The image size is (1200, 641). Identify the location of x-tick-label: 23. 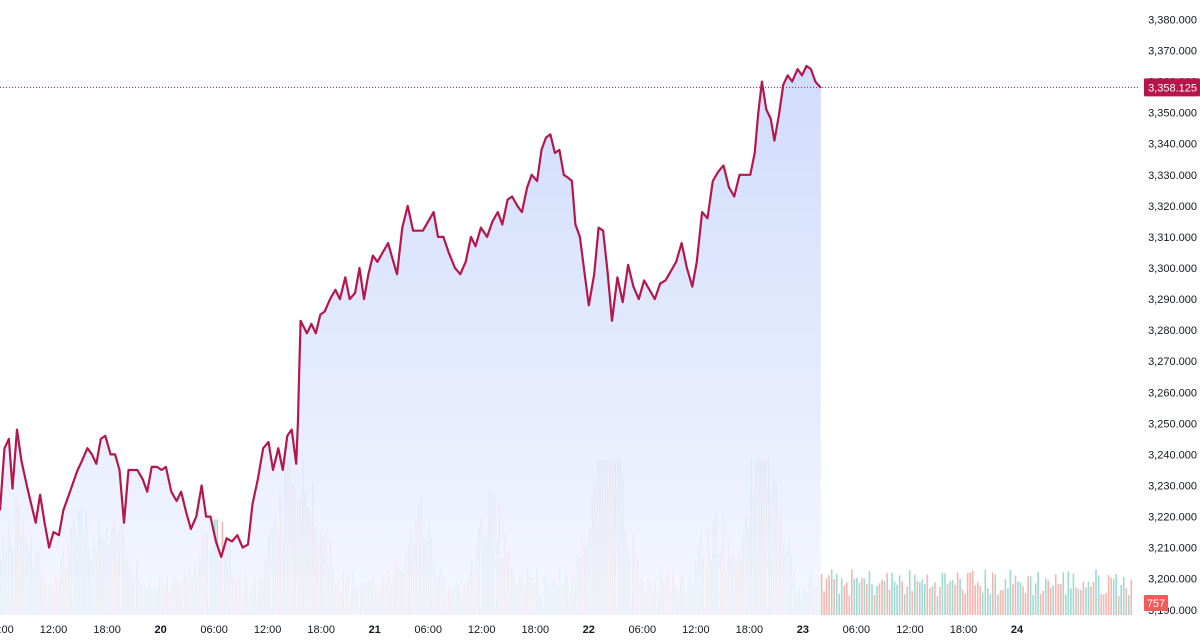
(803, 630).